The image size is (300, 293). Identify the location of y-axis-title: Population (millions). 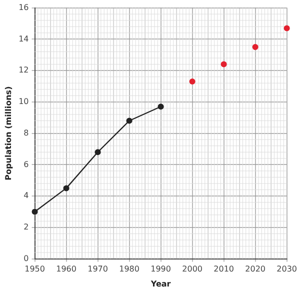
(8, 133).